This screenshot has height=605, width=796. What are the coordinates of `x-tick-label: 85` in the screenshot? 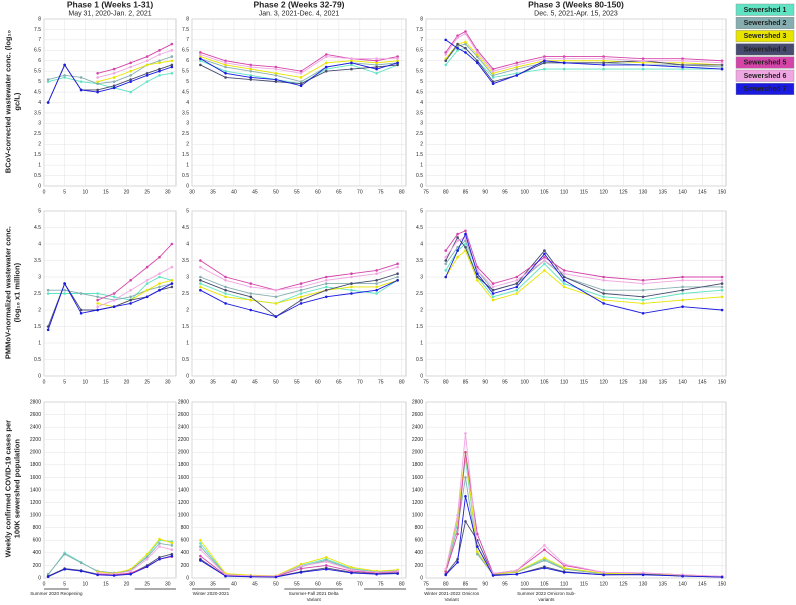 It's located at (466, 192).